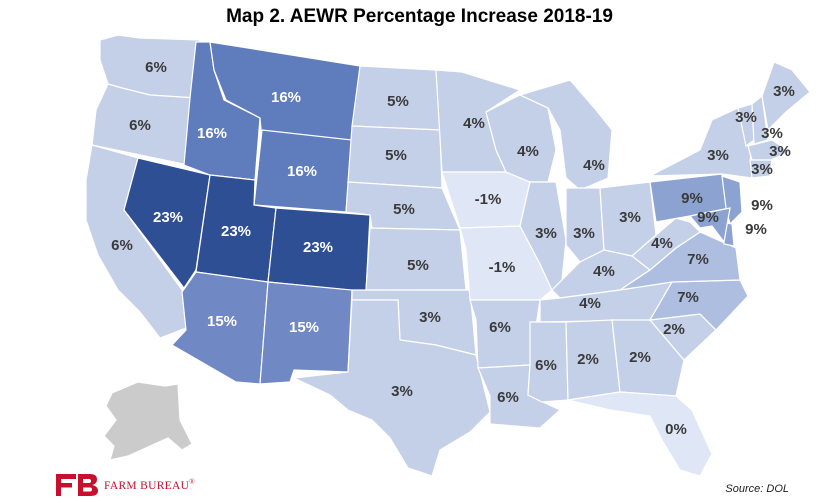 The image size is (839, 503). I want to click on label-LA: 6%, so click(508, 397).